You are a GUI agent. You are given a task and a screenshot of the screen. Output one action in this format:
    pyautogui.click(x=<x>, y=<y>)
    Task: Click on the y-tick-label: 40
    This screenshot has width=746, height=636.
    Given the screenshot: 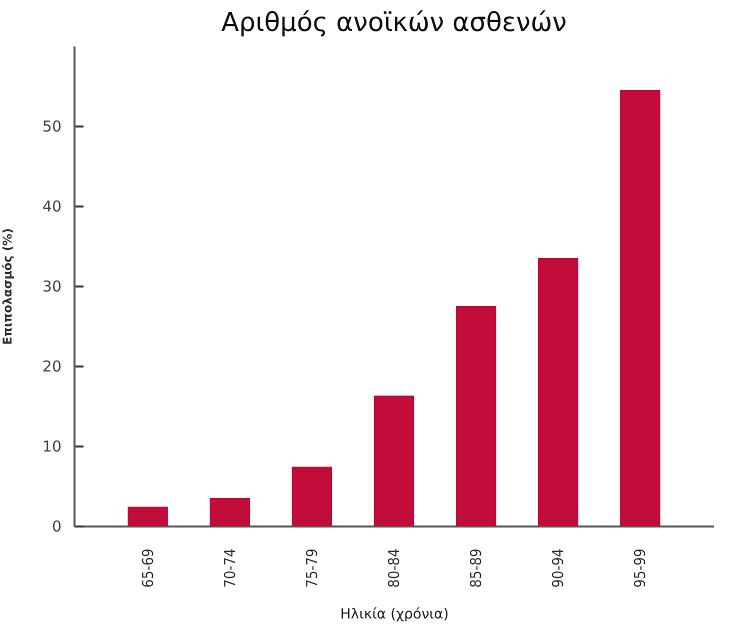 What is the action you would take?
    pyautogui.click(x=52, y=207)
    